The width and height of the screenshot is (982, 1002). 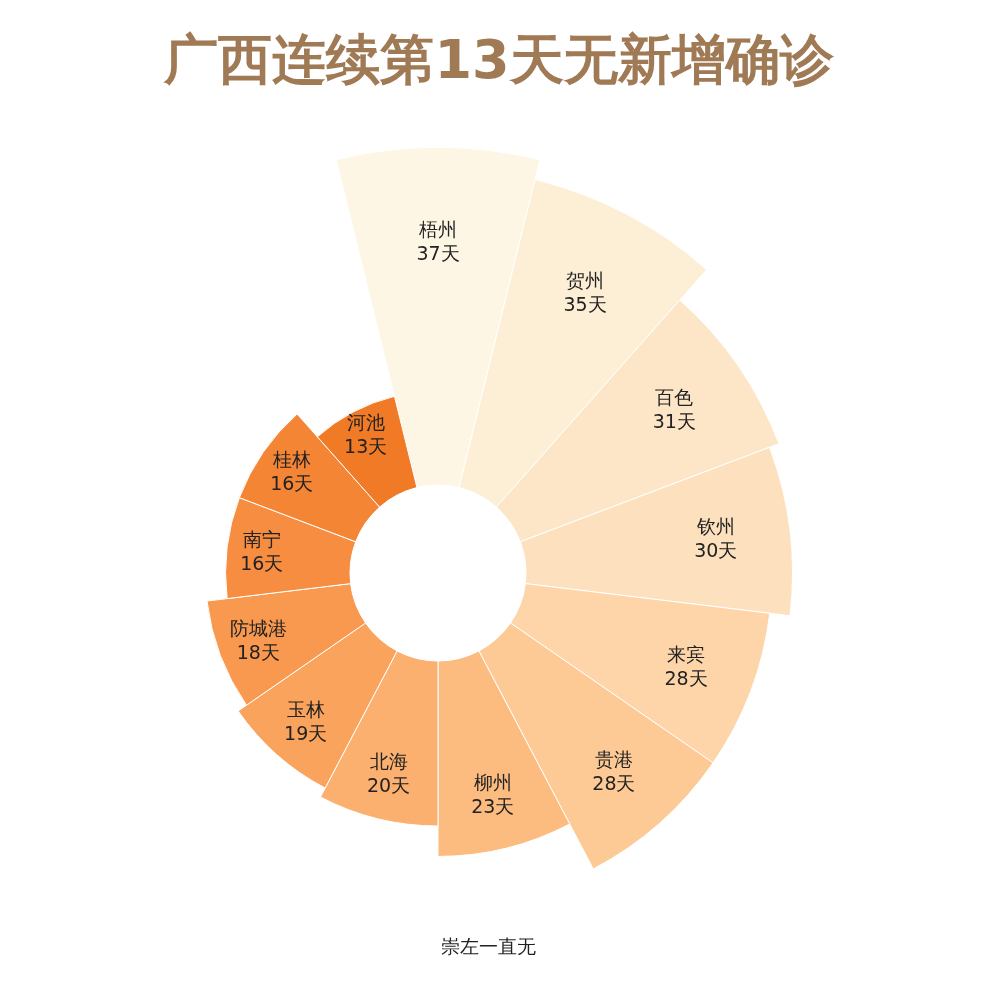 What do you see at coordinates (674, 396) in the screenshot?
I see `category-label: 百色` at bounding box center [674, 396].